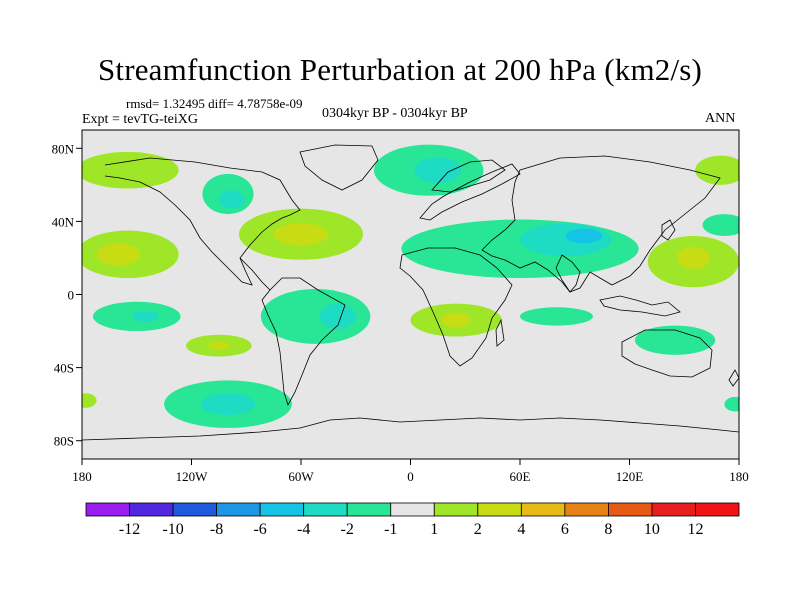  I want to click on colorbar-label-4: -4, so click(303, 529).